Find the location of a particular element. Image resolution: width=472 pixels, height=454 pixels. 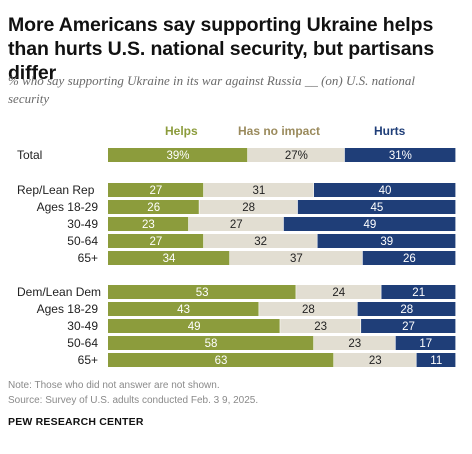

row-label: Rep/Lean Rep is located at coordinates (56, 190).